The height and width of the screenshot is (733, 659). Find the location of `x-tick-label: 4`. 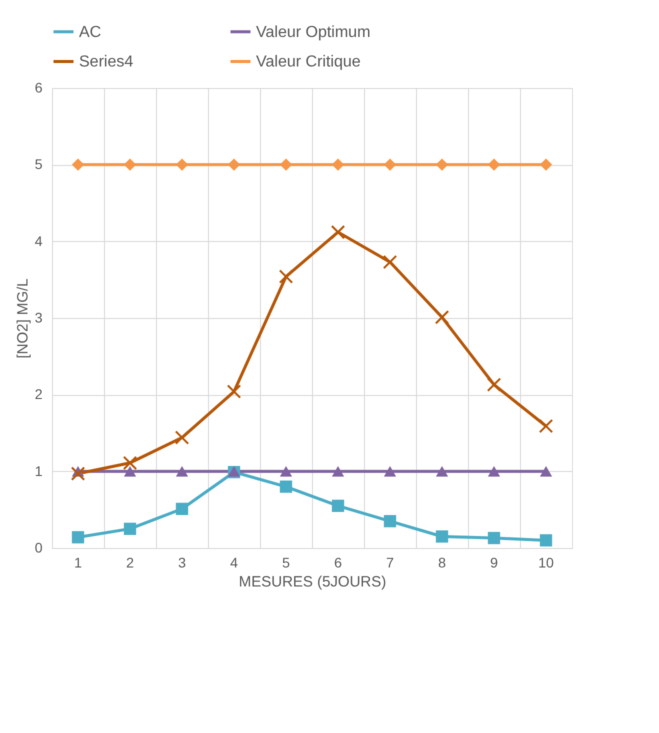

x-tick-label: 4 is located at coordinates (234, 562).